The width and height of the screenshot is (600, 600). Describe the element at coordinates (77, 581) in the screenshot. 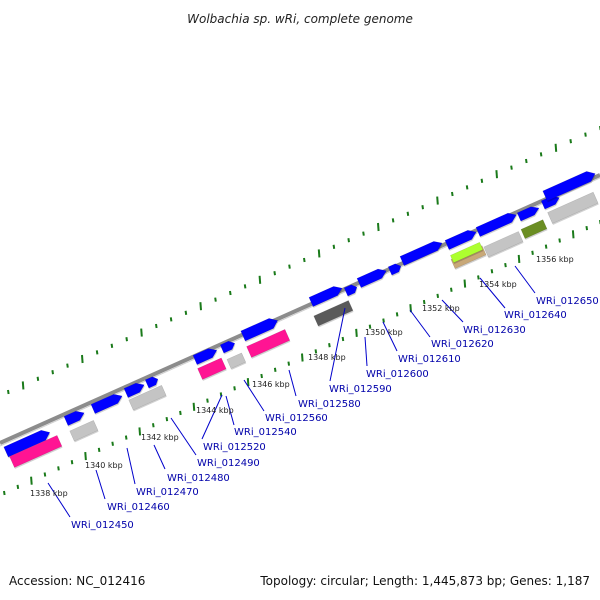

I see `accession-text: Accession: NC_012416` at that location.